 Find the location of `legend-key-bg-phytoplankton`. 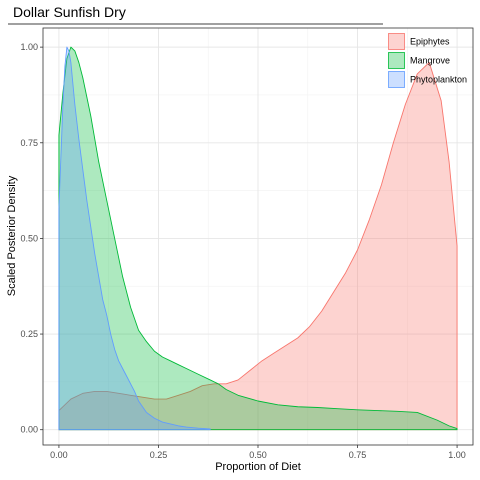

legend-key-bg-phytoplankton is located at coordinates (396, 79).